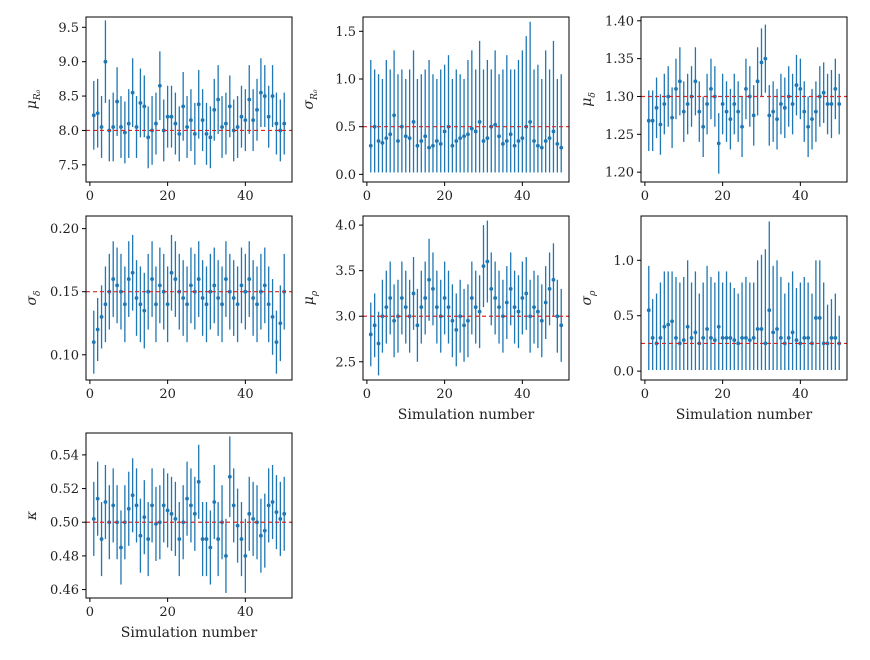 The width and height of the screenshot is (870, 660). What do you see at coordinates (345, 271) in the screenshot?
I see `y-tick-label: 3.5` at bounding box center [345, 271].